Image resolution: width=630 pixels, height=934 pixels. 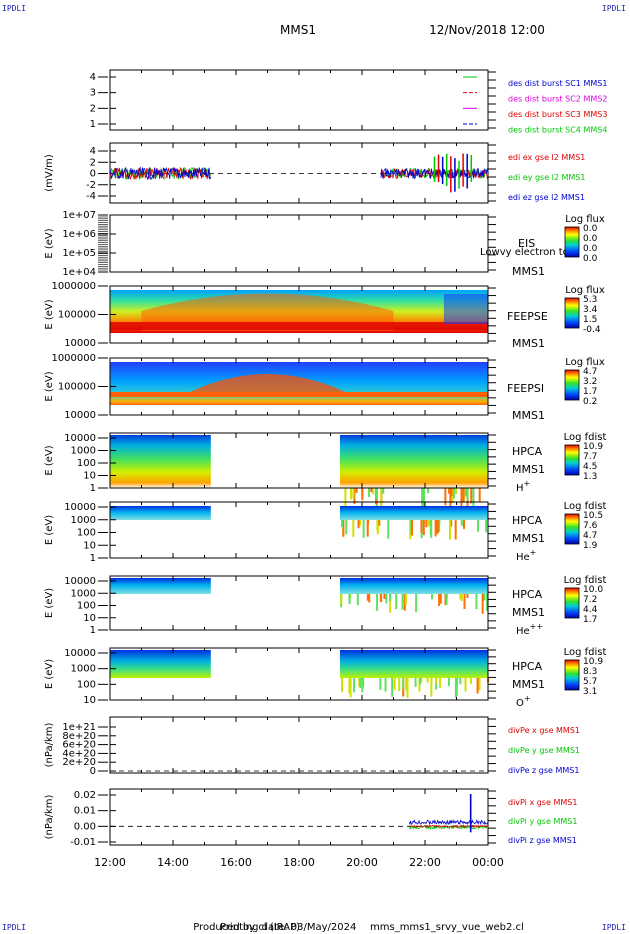 I want to click on panel-divpe-ylabel: (nPa/km), so click(x=49, y=745).